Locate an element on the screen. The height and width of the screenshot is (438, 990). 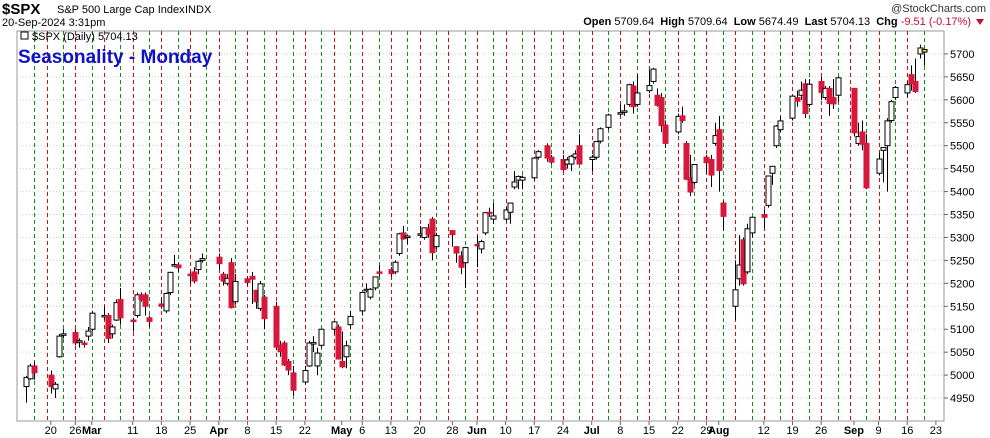
x-tick-label: 29 is located at coordinates (706, 431).